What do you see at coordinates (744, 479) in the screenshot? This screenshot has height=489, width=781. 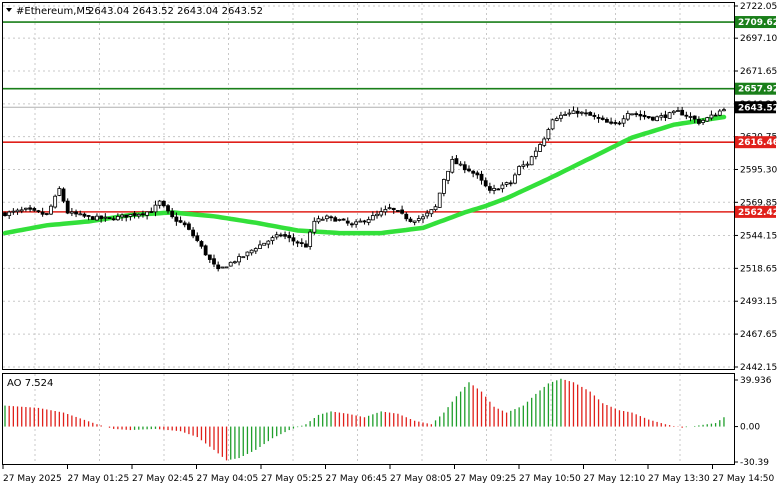 I see `time-tick-label: 27 May 14:50` at bounding box center [744, 479].